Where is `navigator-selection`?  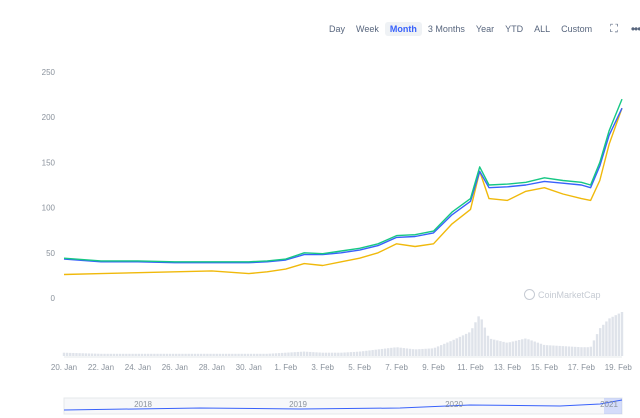 navigator-selection is located at coordinates (613, 406).